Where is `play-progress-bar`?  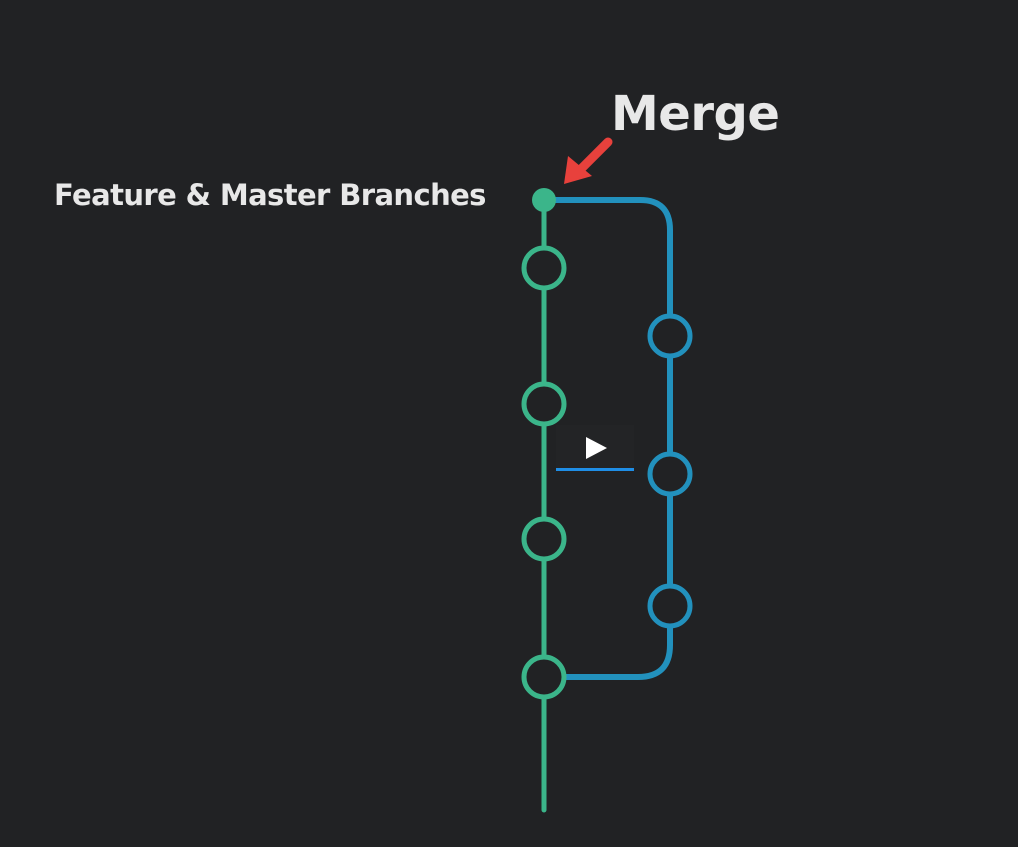 play-progress-bar is located at coordinates (595, 469).